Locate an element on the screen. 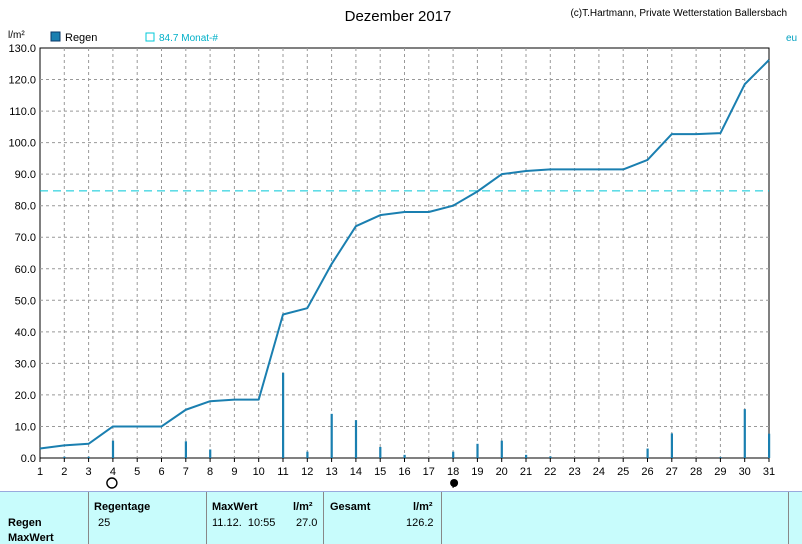  x-tick-label: 11 is located at coordinates (282, 472).